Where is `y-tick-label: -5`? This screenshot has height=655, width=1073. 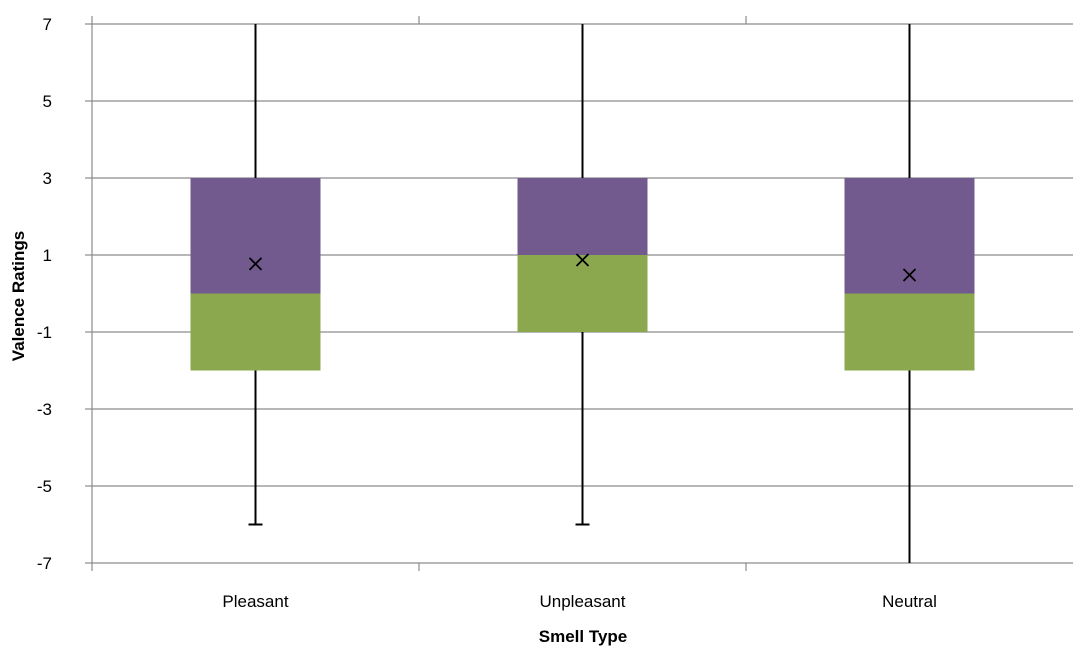 y-tick-label: -5 is located at coordinates (44, 486).